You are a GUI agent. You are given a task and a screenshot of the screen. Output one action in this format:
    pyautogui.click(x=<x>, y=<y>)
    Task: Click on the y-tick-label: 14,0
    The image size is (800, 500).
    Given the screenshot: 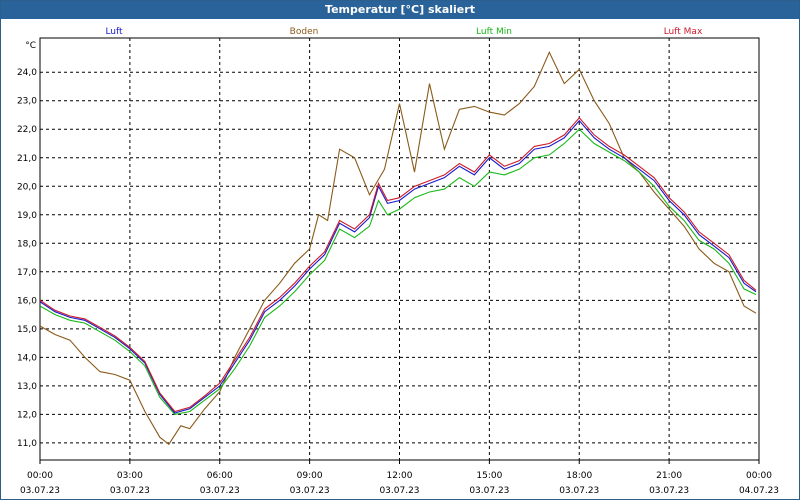 What is the action you would take?
    pyautogui.click(x=27, y=358)
    